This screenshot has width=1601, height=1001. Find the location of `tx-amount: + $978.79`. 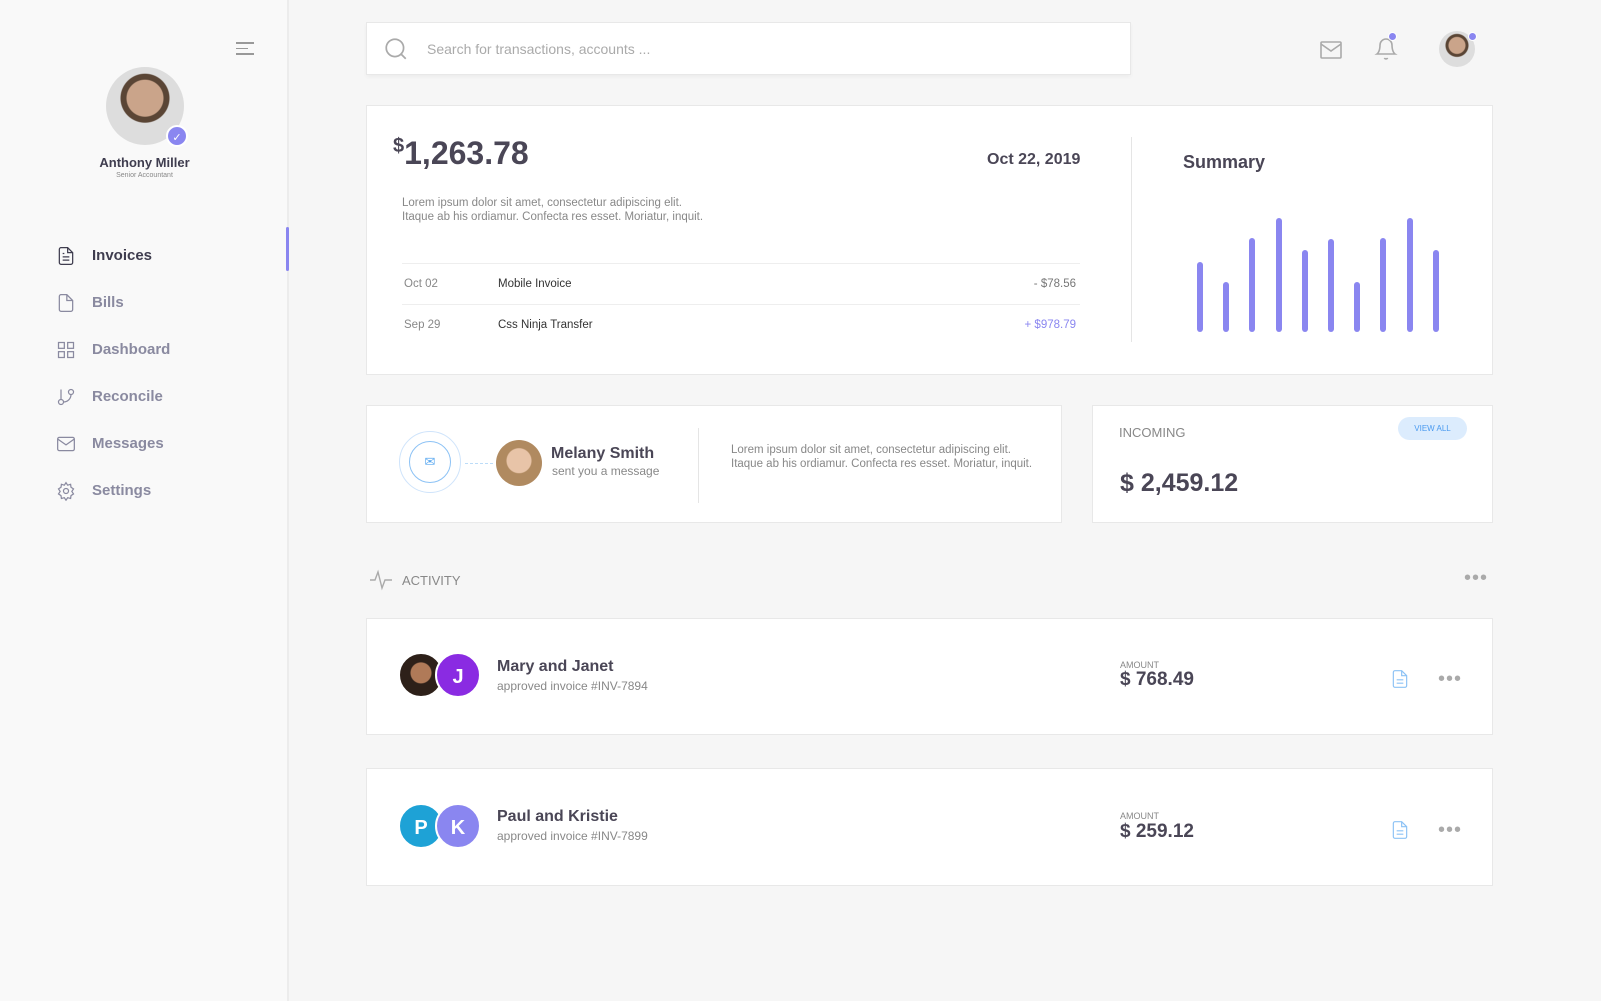

tx-amount: + $978.79 is located at coordinates (1050, 325).